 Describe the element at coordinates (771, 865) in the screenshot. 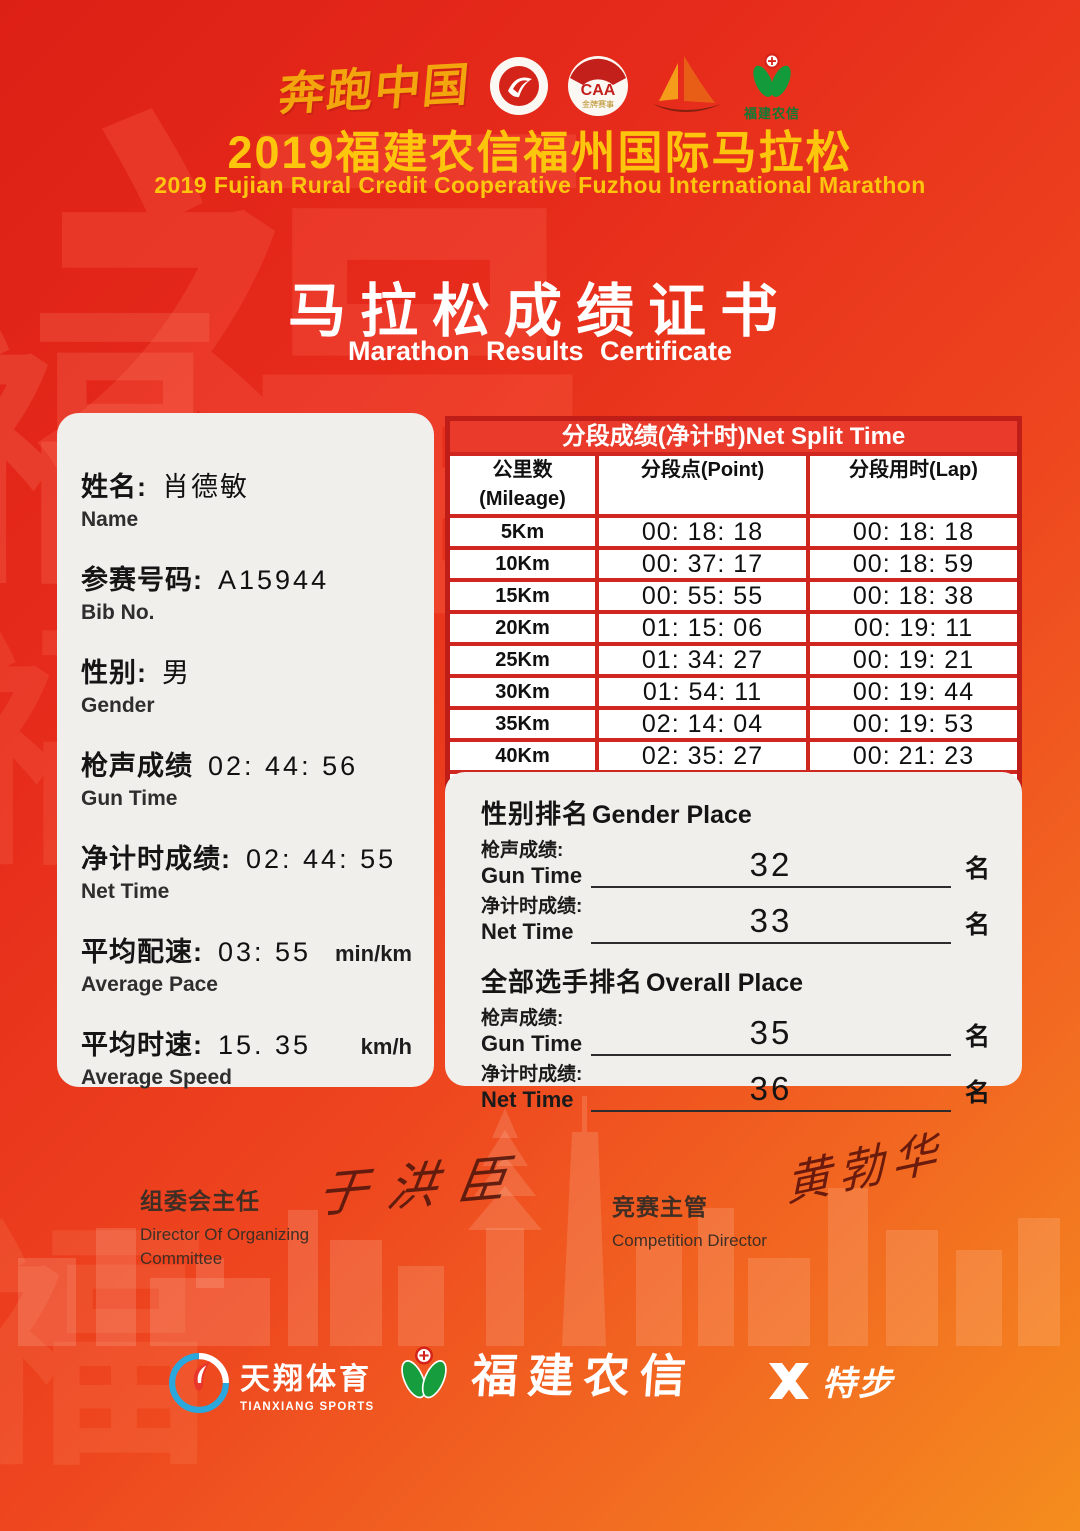

I see `rank-underline: 32` at that location.